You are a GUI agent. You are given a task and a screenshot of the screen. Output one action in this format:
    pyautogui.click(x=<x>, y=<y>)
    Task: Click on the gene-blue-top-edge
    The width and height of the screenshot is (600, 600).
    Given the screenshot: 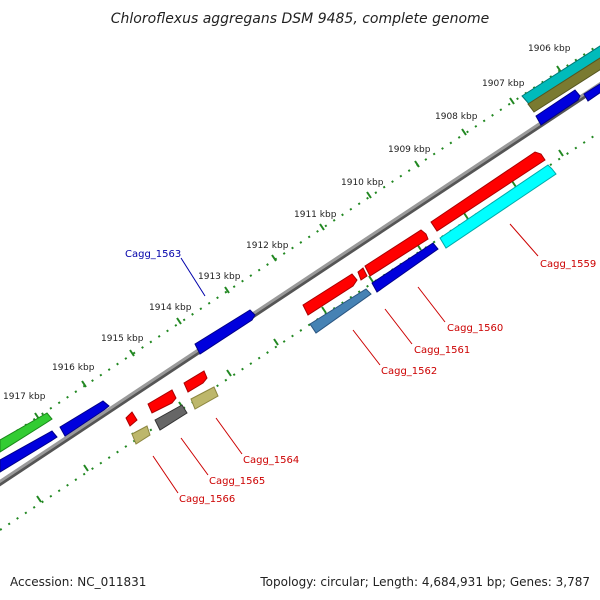 What is the action you would take?
    pyautogui.click(x=591, y=92)
    